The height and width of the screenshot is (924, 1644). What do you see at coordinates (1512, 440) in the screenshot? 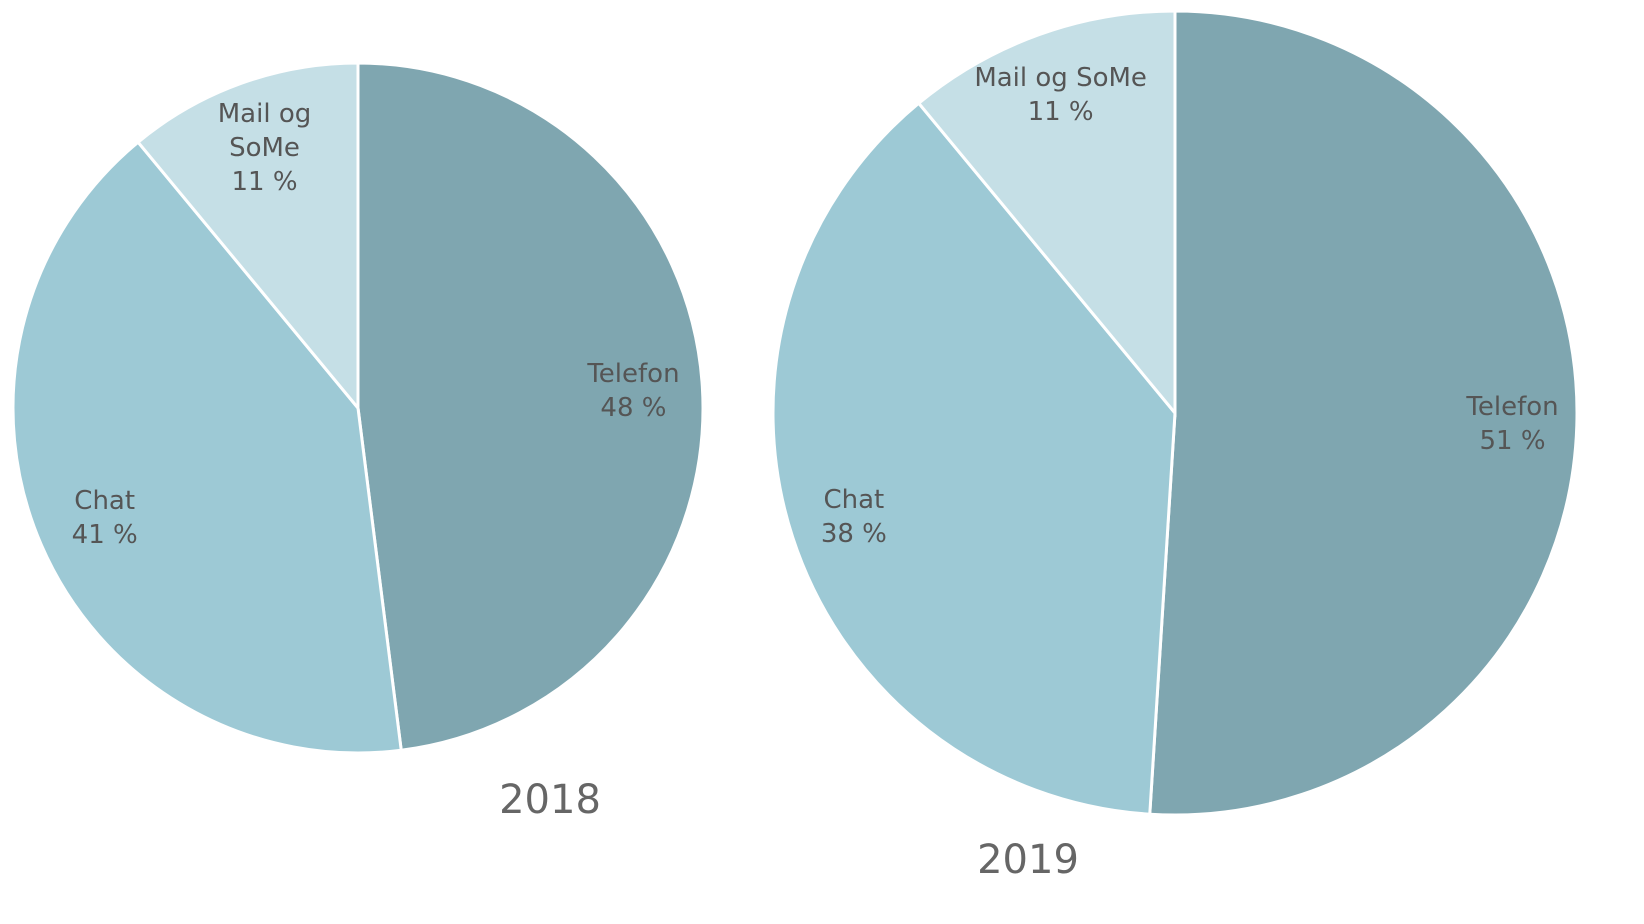
I see `value-label: 51 %` at bounding box center [1512, 440].